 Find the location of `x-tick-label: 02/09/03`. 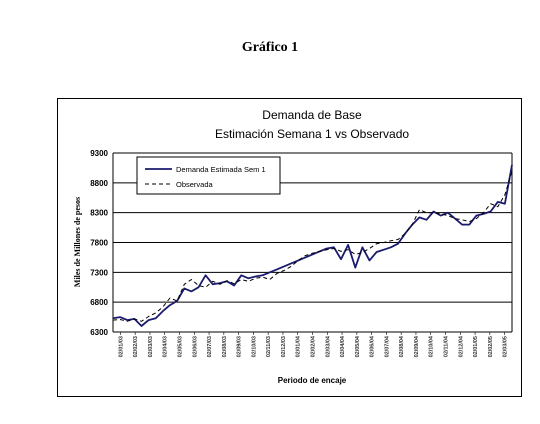

x-tick-label: 02/09/03 is located at coordinates (240, 346).